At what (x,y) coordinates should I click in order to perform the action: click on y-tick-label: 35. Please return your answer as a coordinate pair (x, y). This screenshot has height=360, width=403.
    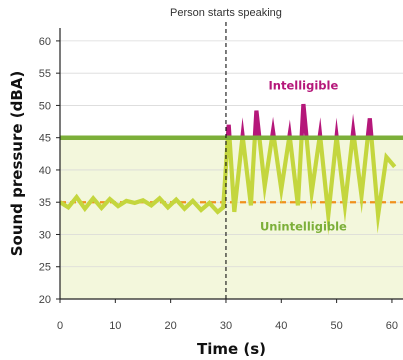
    Looking at the image, I should click on (45, 203).